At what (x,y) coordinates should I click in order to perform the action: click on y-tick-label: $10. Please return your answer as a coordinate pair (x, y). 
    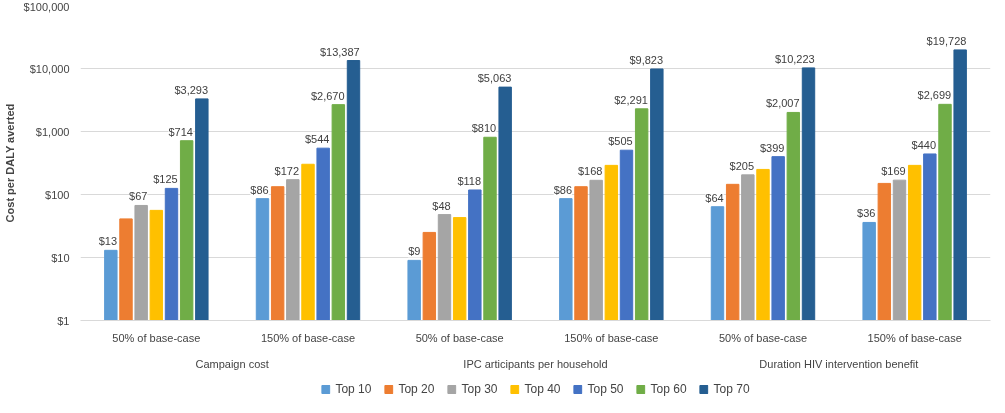
    Looking at the image, I should click on (60, 257).